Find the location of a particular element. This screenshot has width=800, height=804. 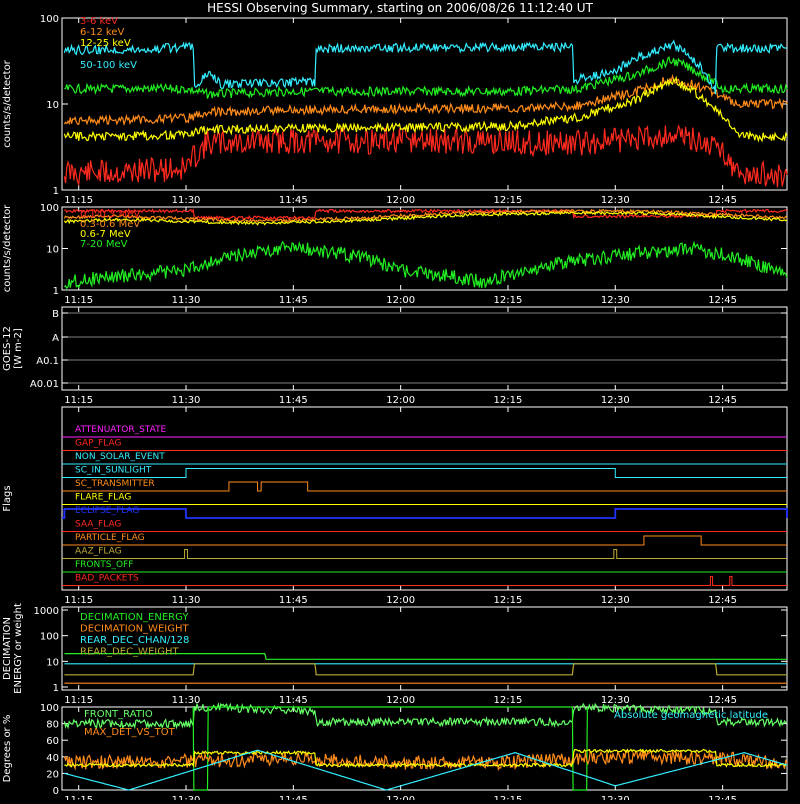

legend-item: REAR_DEC_WEIGHT is located at coordinates (129, 652).